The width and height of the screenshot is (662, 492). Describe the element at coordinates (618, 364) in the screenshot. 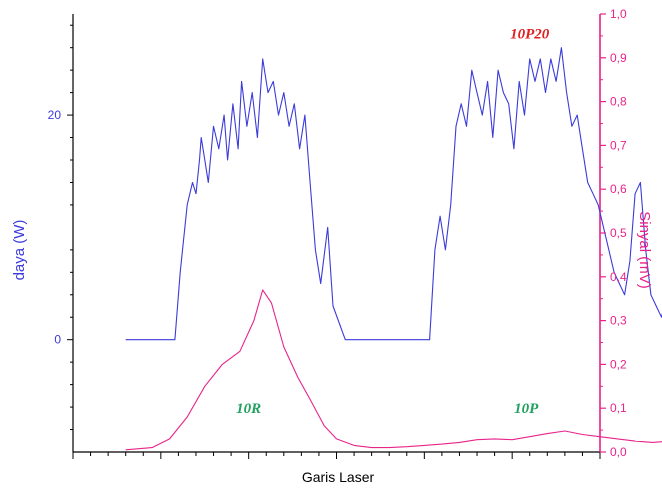

I see `right-tick-label: 0,2` at that location.